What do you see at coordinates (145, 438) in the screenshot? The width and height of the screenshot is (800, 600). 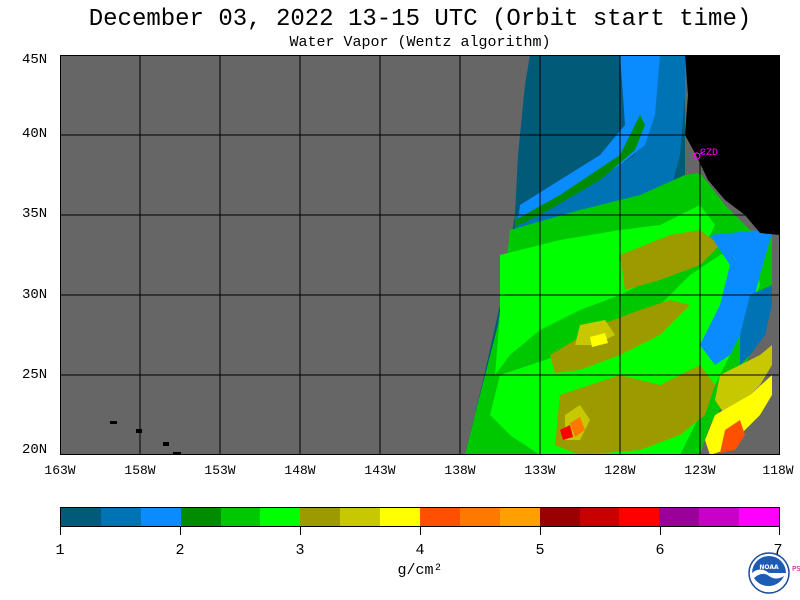 I see `hawaiian-islands` at bounding box center [145, 438].